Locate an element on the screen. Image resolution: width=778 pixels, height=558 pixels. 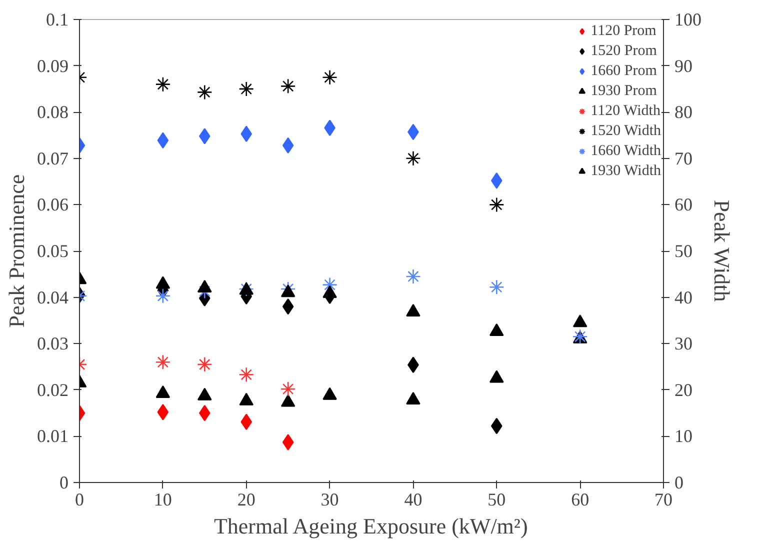
y-tick-label: 0.02 is located at coordinates (52, 390).